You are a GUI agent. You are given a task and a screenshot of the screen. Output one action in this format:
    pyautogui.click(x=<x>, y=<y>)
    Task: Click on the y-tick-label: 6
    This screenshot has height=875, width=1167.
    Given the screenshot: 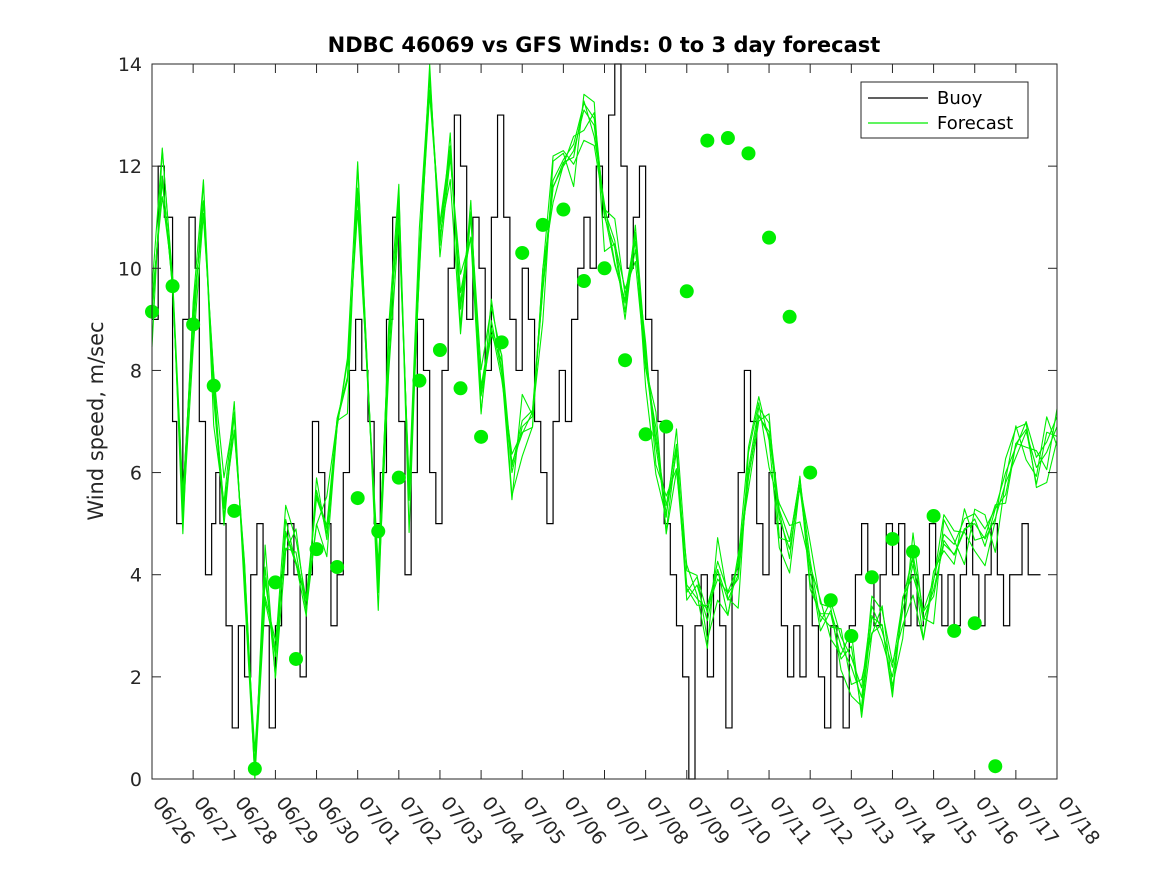 What is the action you would take?
    pyautogui.click(x=136, y=474)
    